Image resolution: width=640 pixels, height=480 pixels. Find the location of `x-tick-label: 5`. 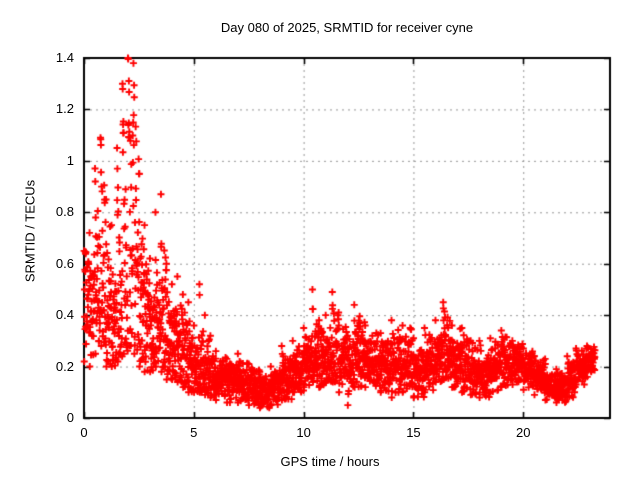

x-tick-label: 5 is located at coordinates (194, 432).